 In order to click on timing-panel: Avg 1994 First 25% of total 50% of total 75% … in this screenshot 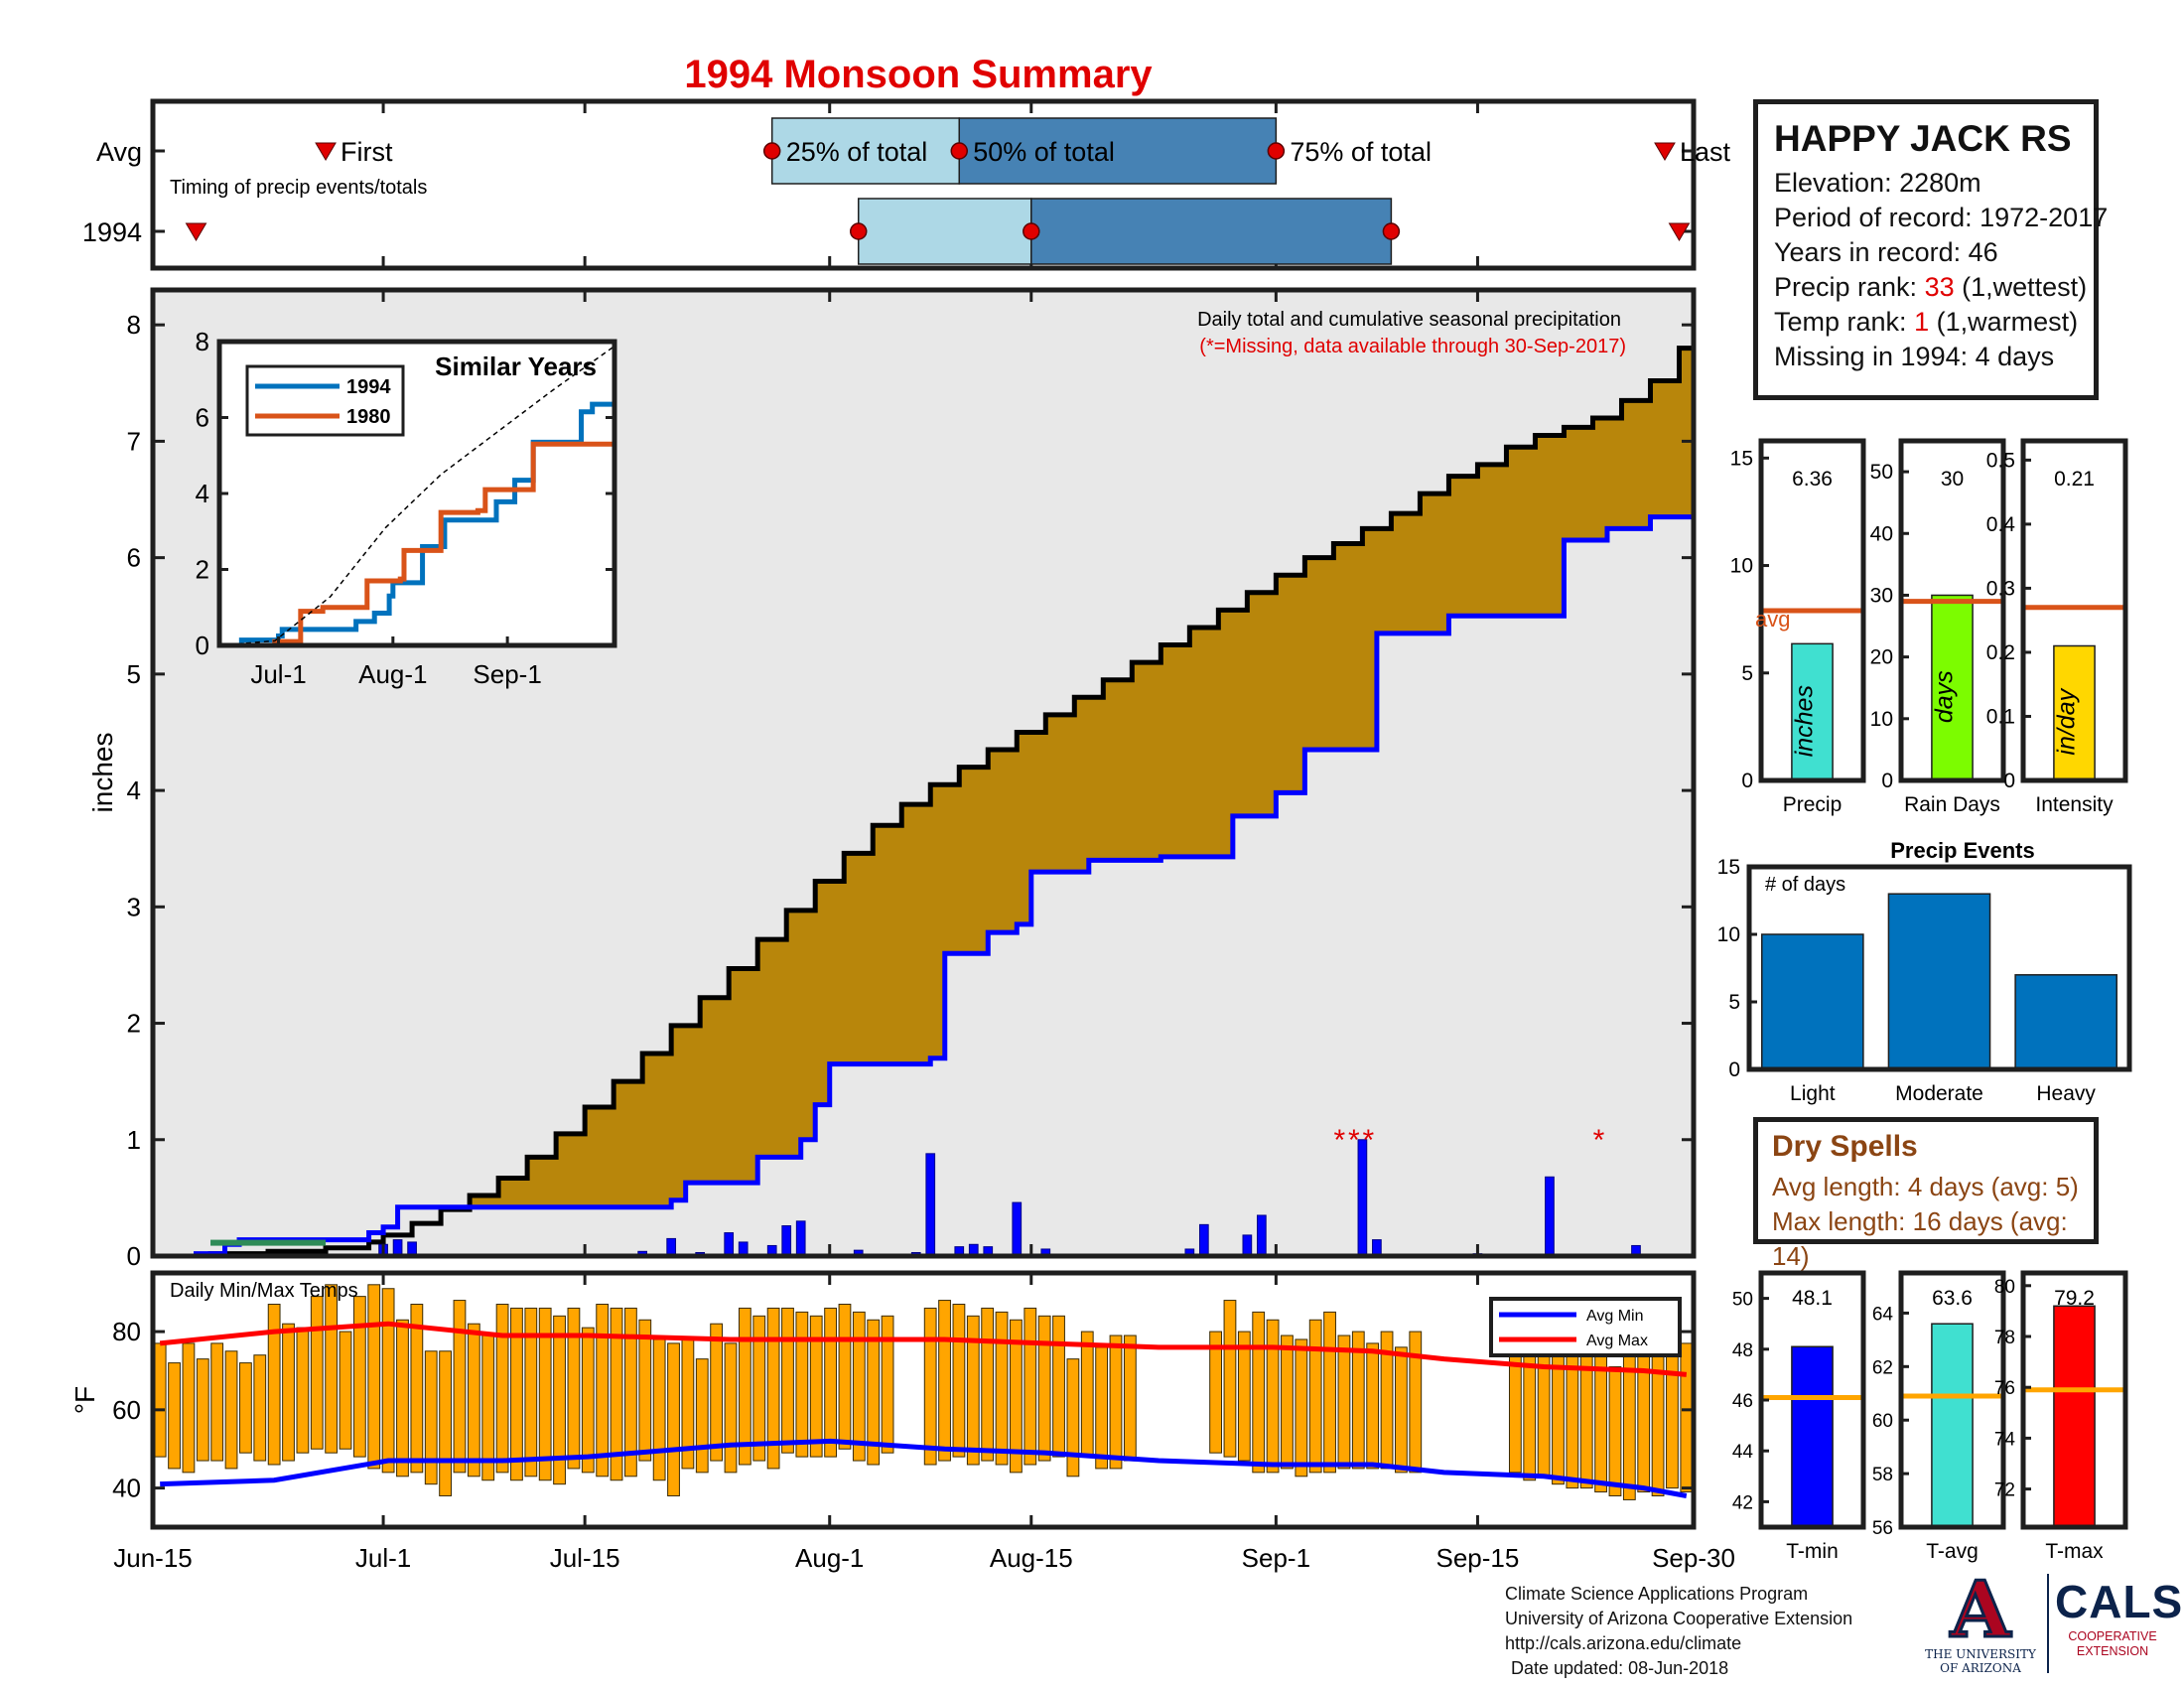, I will do `click(906, 184)`.